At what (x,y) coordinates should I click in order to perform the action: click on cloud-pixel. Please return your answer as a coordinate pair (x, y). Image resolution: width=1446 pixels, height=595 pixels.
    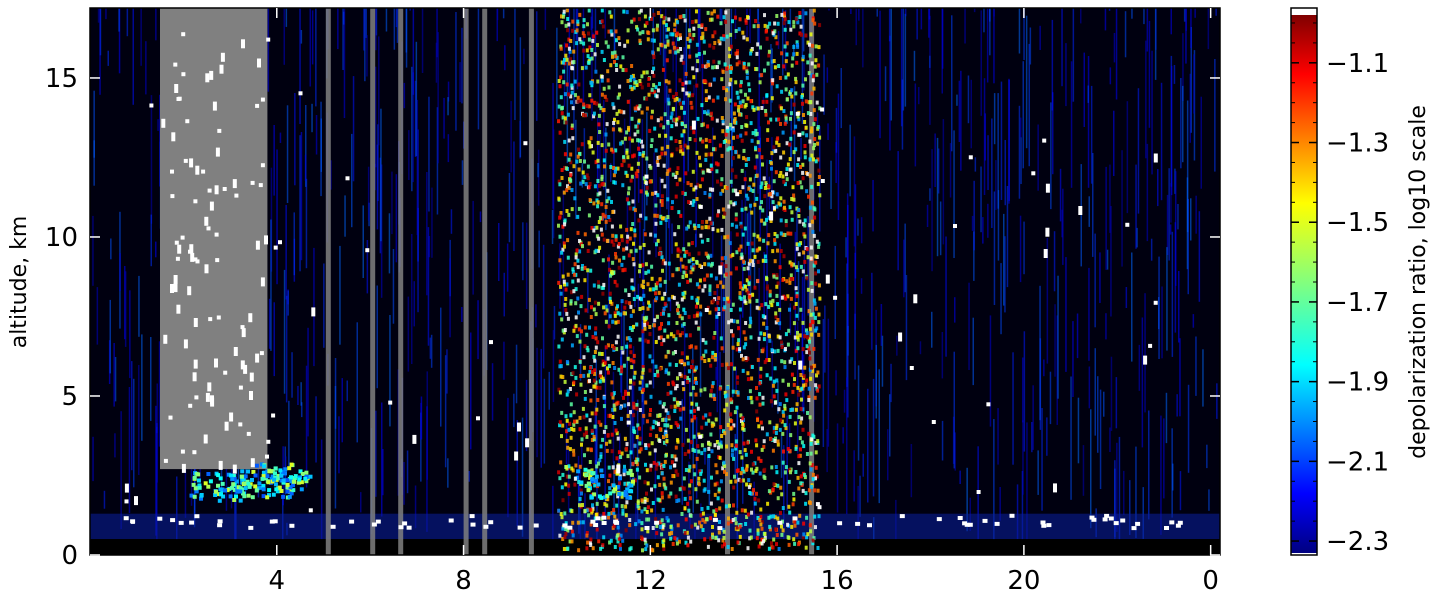
    Looking at the image, I should click on (604, 497).